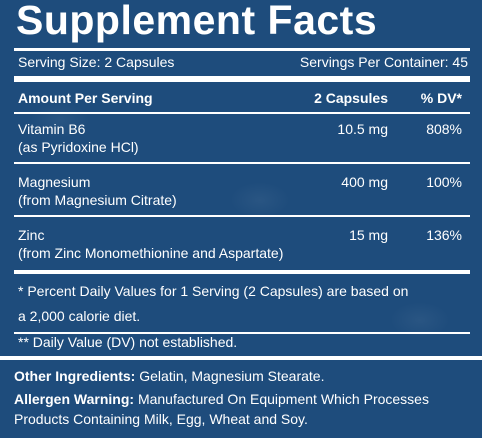 This screenshot has height=438, width=482. I want to click on serving-size: Serving Size: 2 Capsules, so click(96, 62).